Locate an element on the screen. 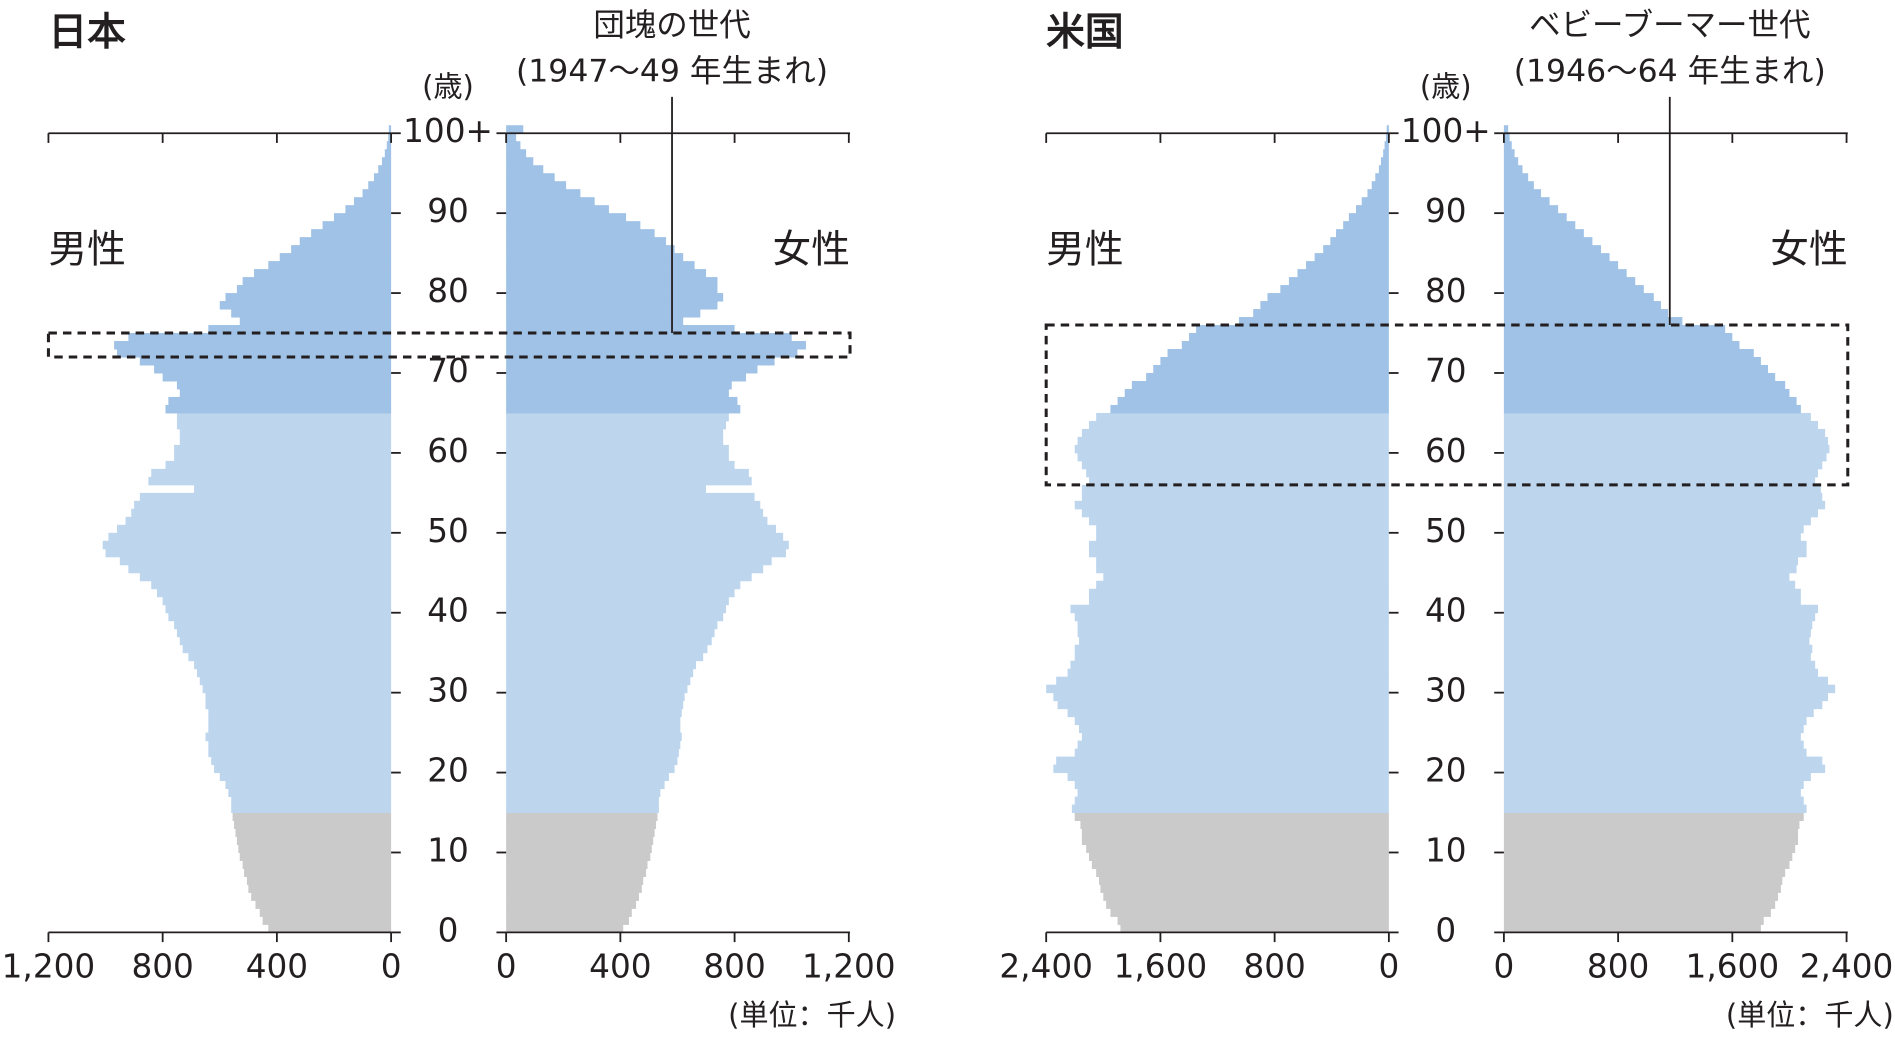  side-label: 女性 is located at coordinates (1808, 249).